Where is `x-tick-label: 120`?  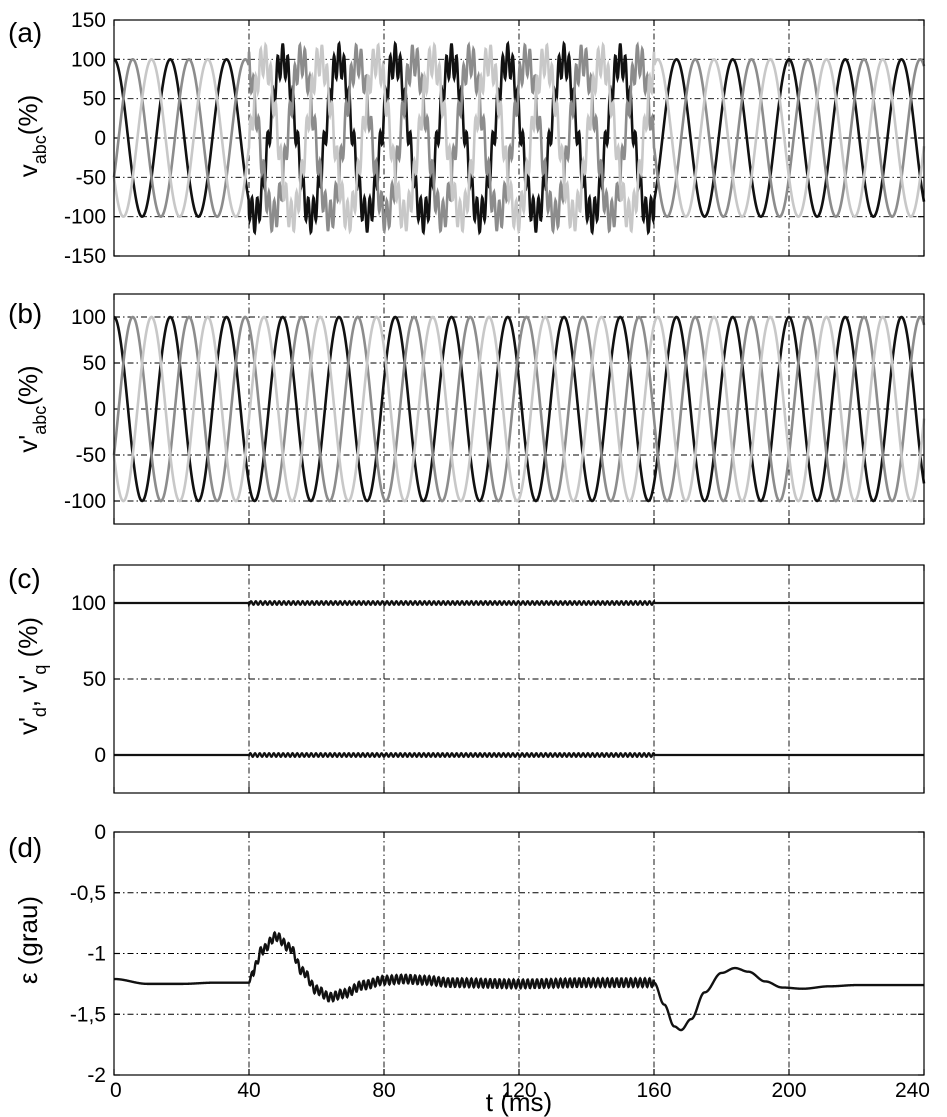 x-tick-label: 120 is located at coordinates (518, 1090).